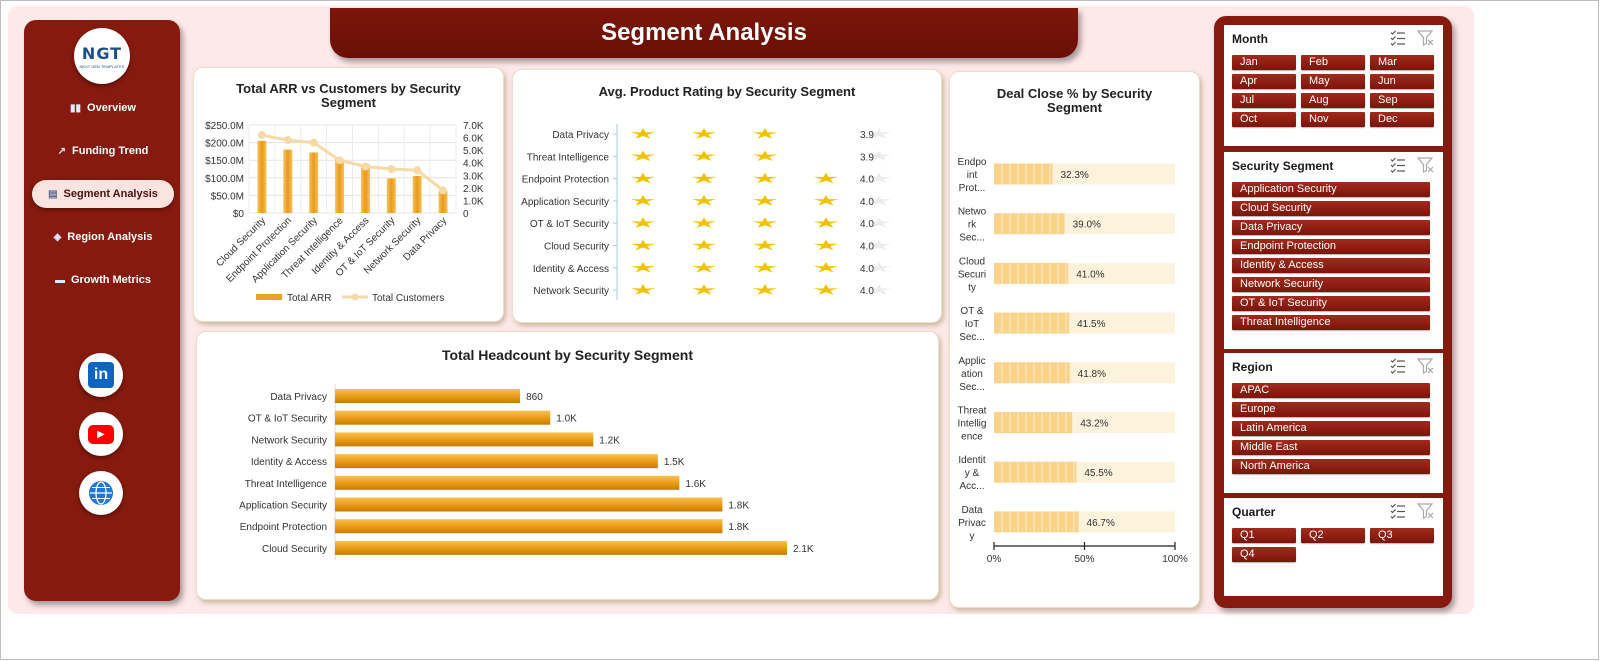  I want to click on slicer-item: Endpoint Protection, so click(1331, 246).